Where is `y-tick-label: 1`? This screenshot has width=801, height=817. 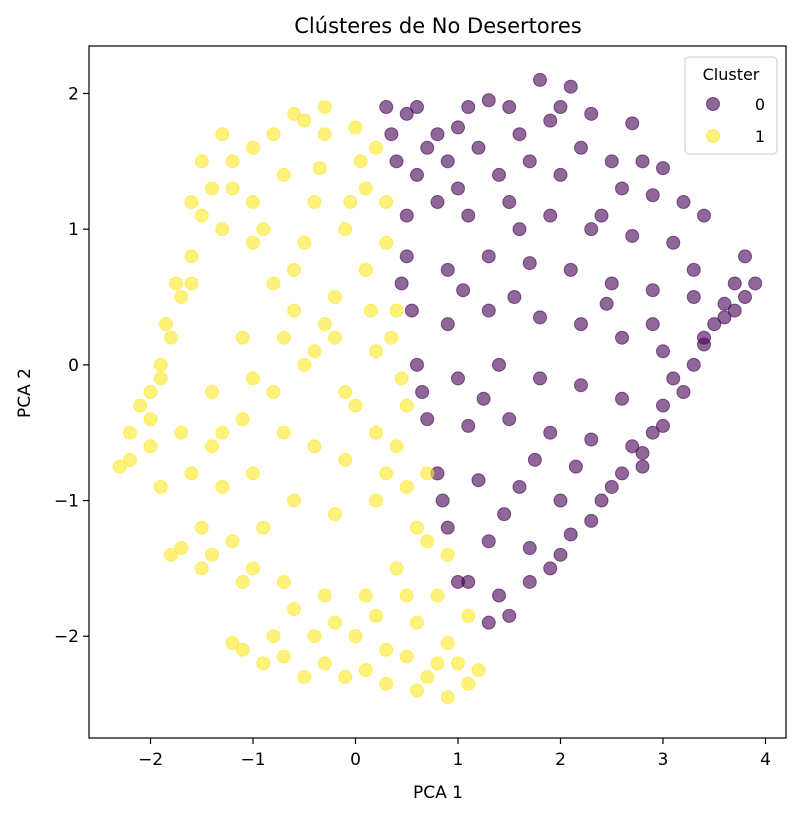
y-tick-label: 1 is located at coordinates (73, 230).